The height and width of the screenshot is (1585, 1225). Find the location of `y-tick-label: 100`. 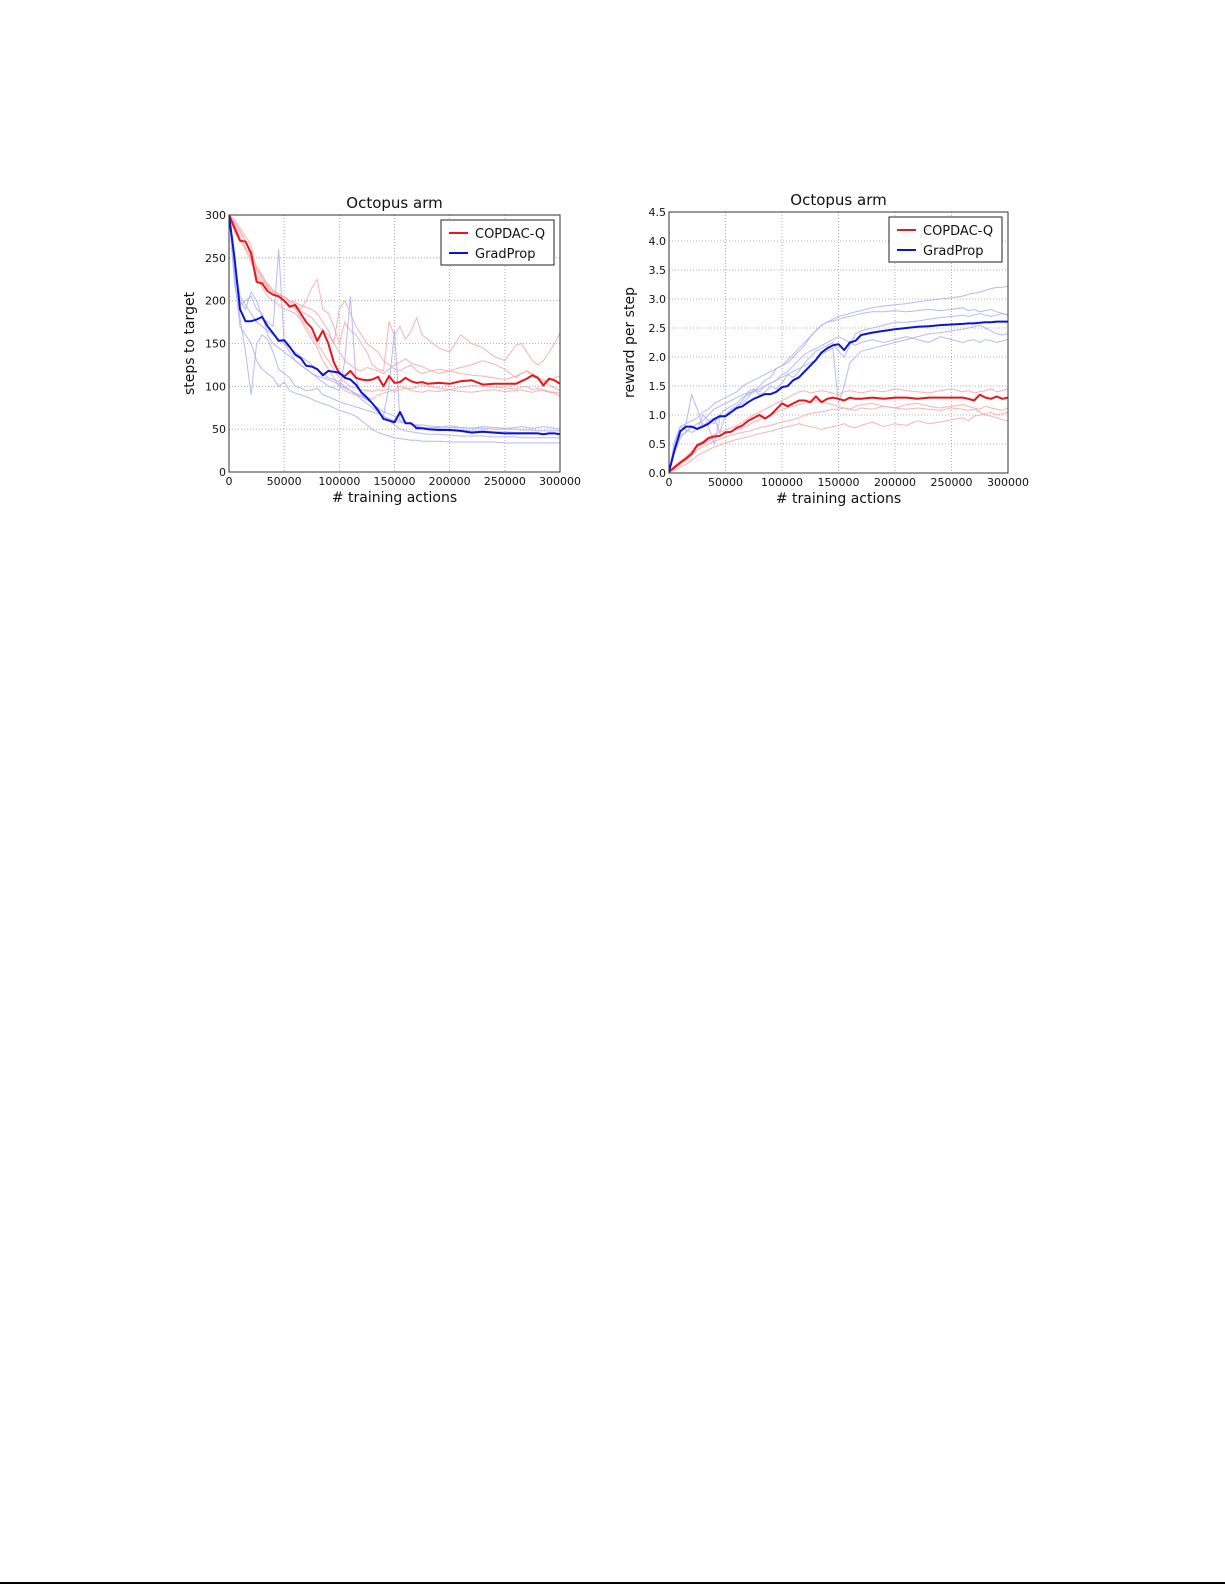

y-tick-label: 100 is located at coordinates (215, 386).